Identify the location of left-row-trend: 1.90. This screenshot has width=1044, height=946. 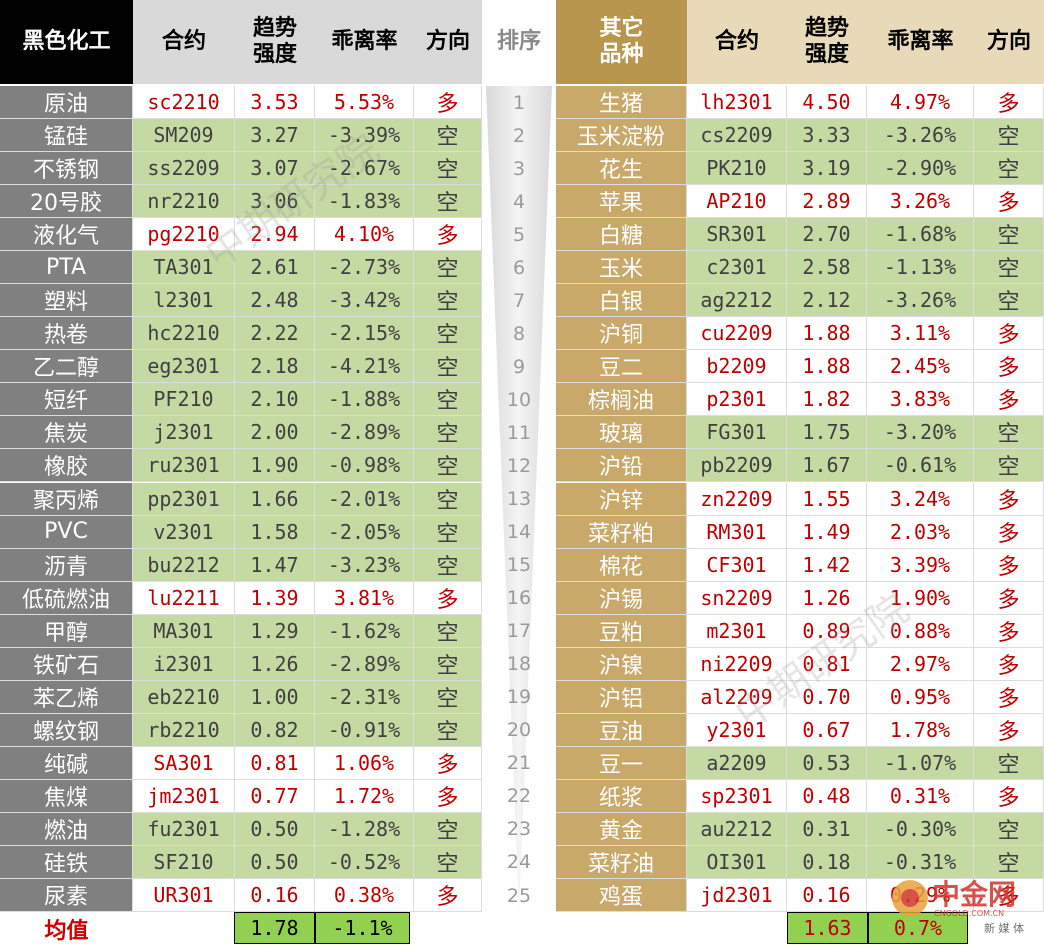
(275, 466).